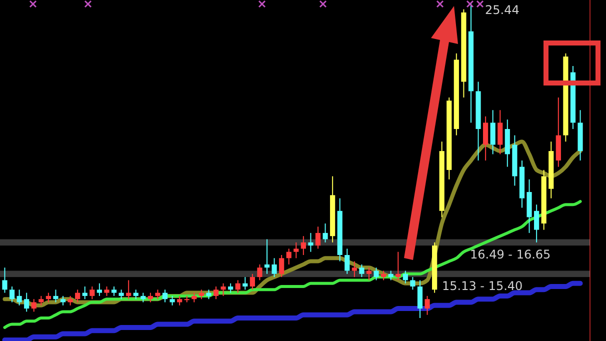  I want to click on band-label: 16.49 - 16.65, so click(510, 255).